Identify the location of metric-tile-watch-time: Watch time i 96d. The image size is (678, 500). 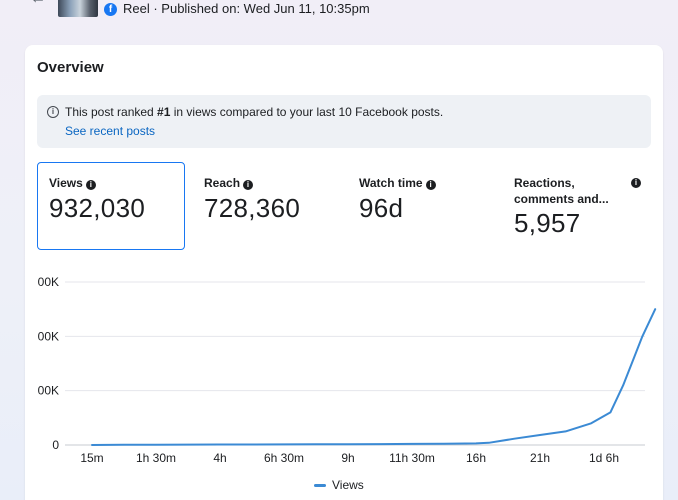
(422, 206).